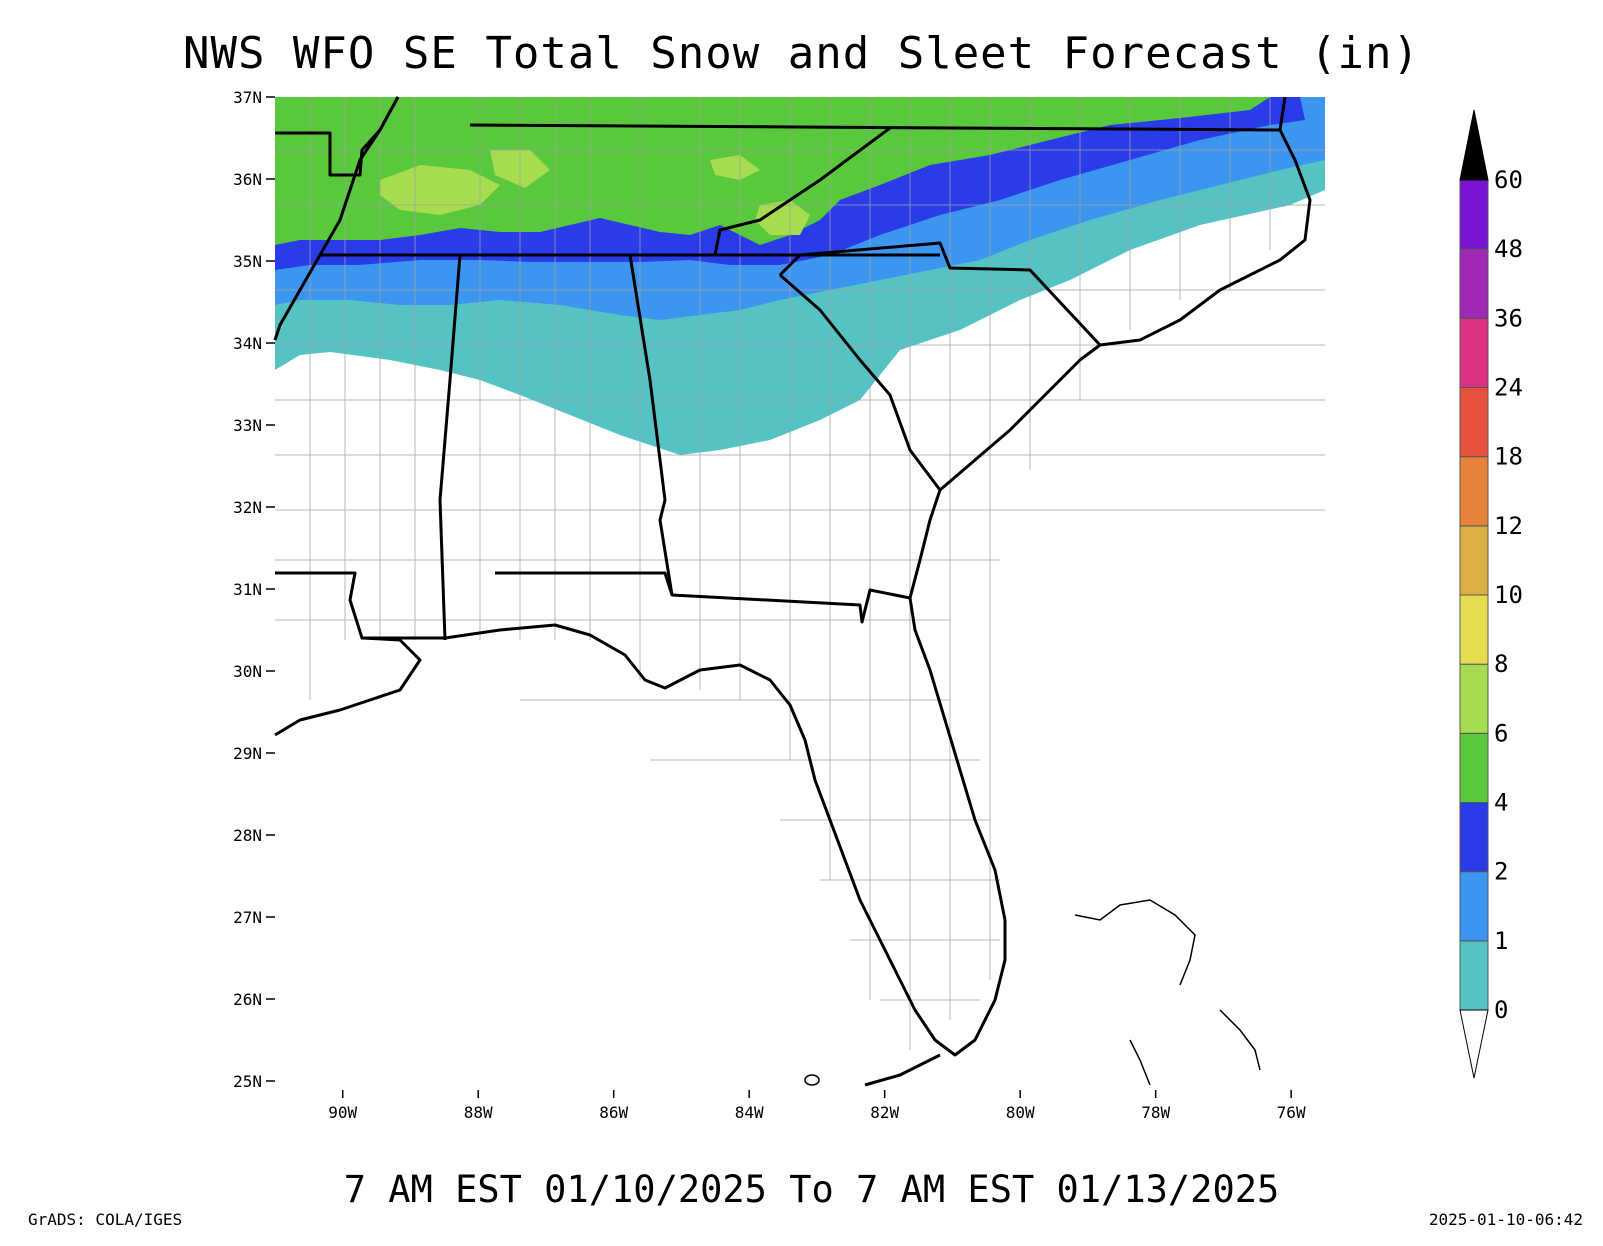 The height and width of the screenshot is (1246, 1603). I want to click on colorbar-label: 48, so click(1508, 249).